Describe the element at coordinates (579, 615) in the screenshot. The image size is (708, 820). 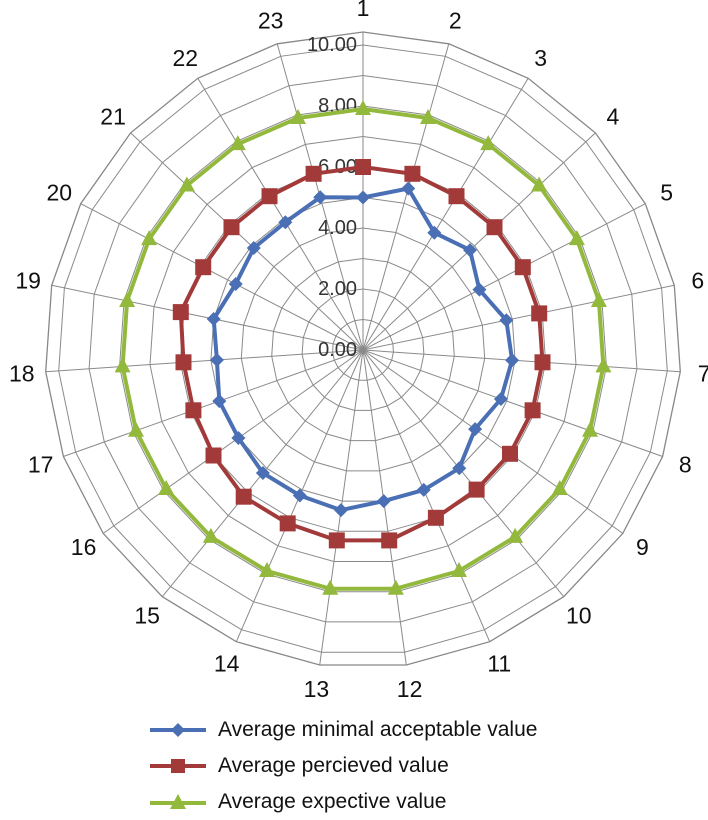
I see `category-label: 10` at that location.